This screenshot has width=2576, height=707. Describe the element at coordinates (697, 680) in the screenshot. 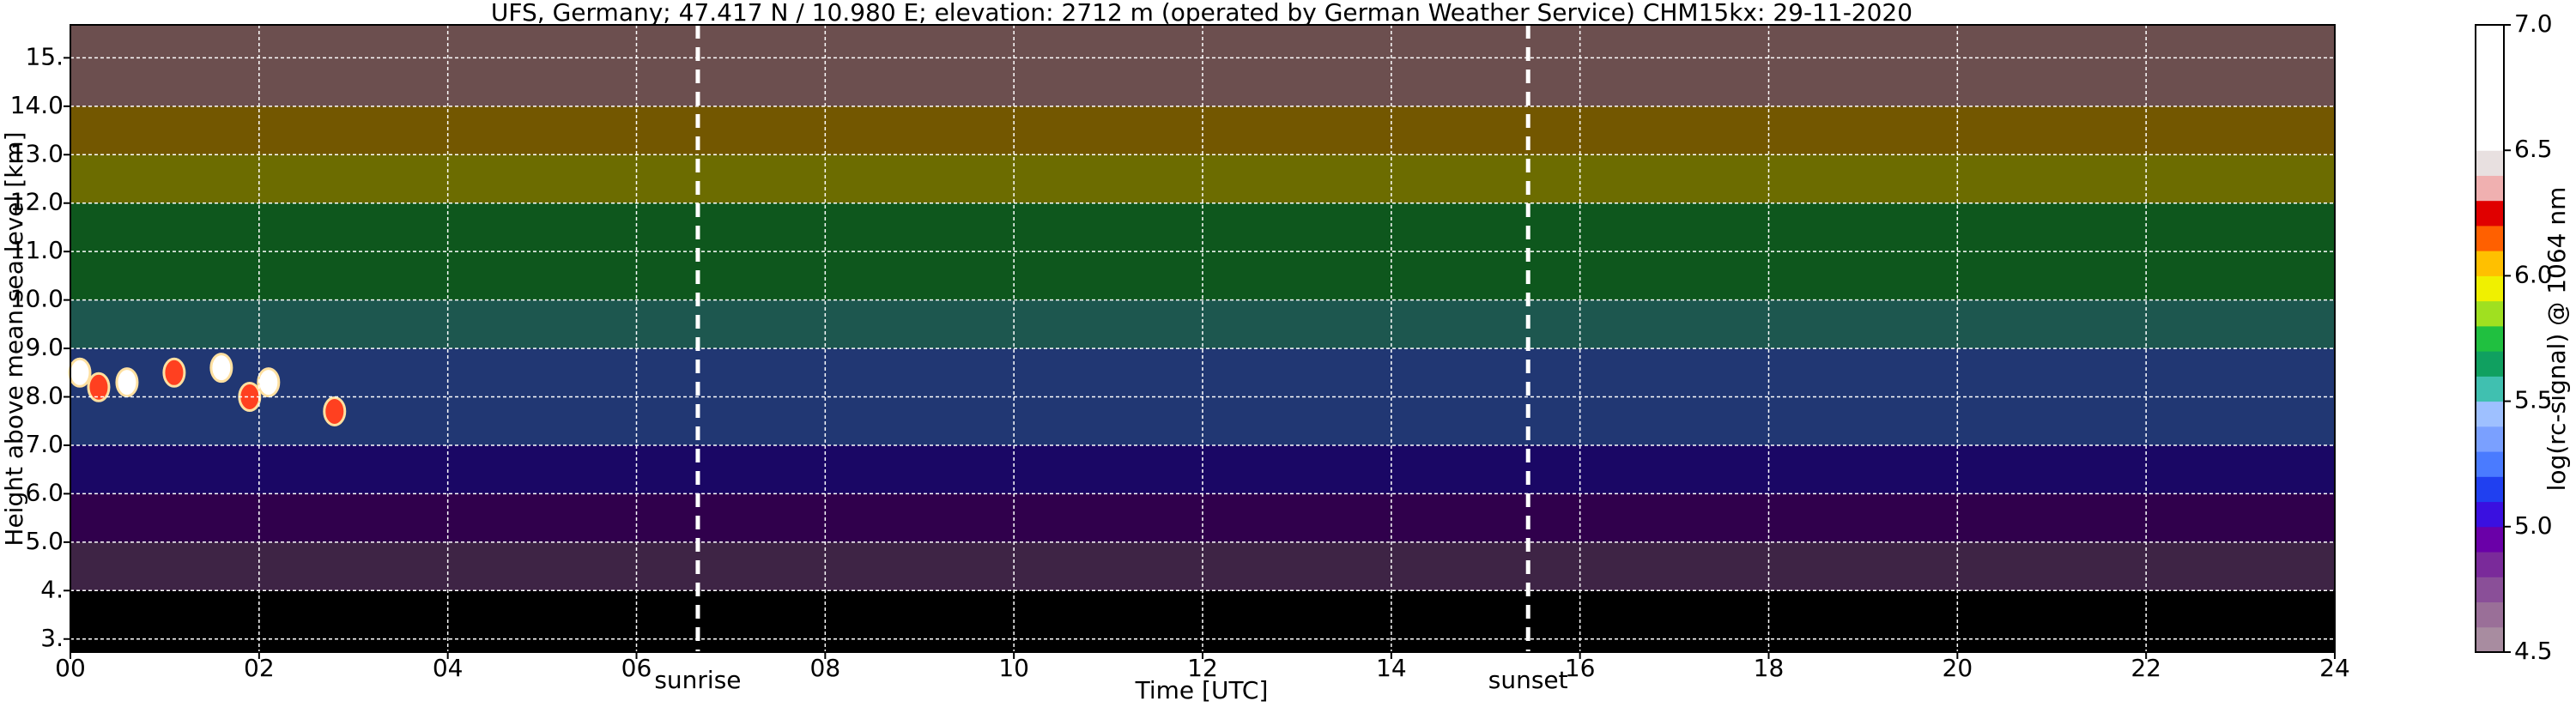

I see `annotation-label: sunrise` at that location.